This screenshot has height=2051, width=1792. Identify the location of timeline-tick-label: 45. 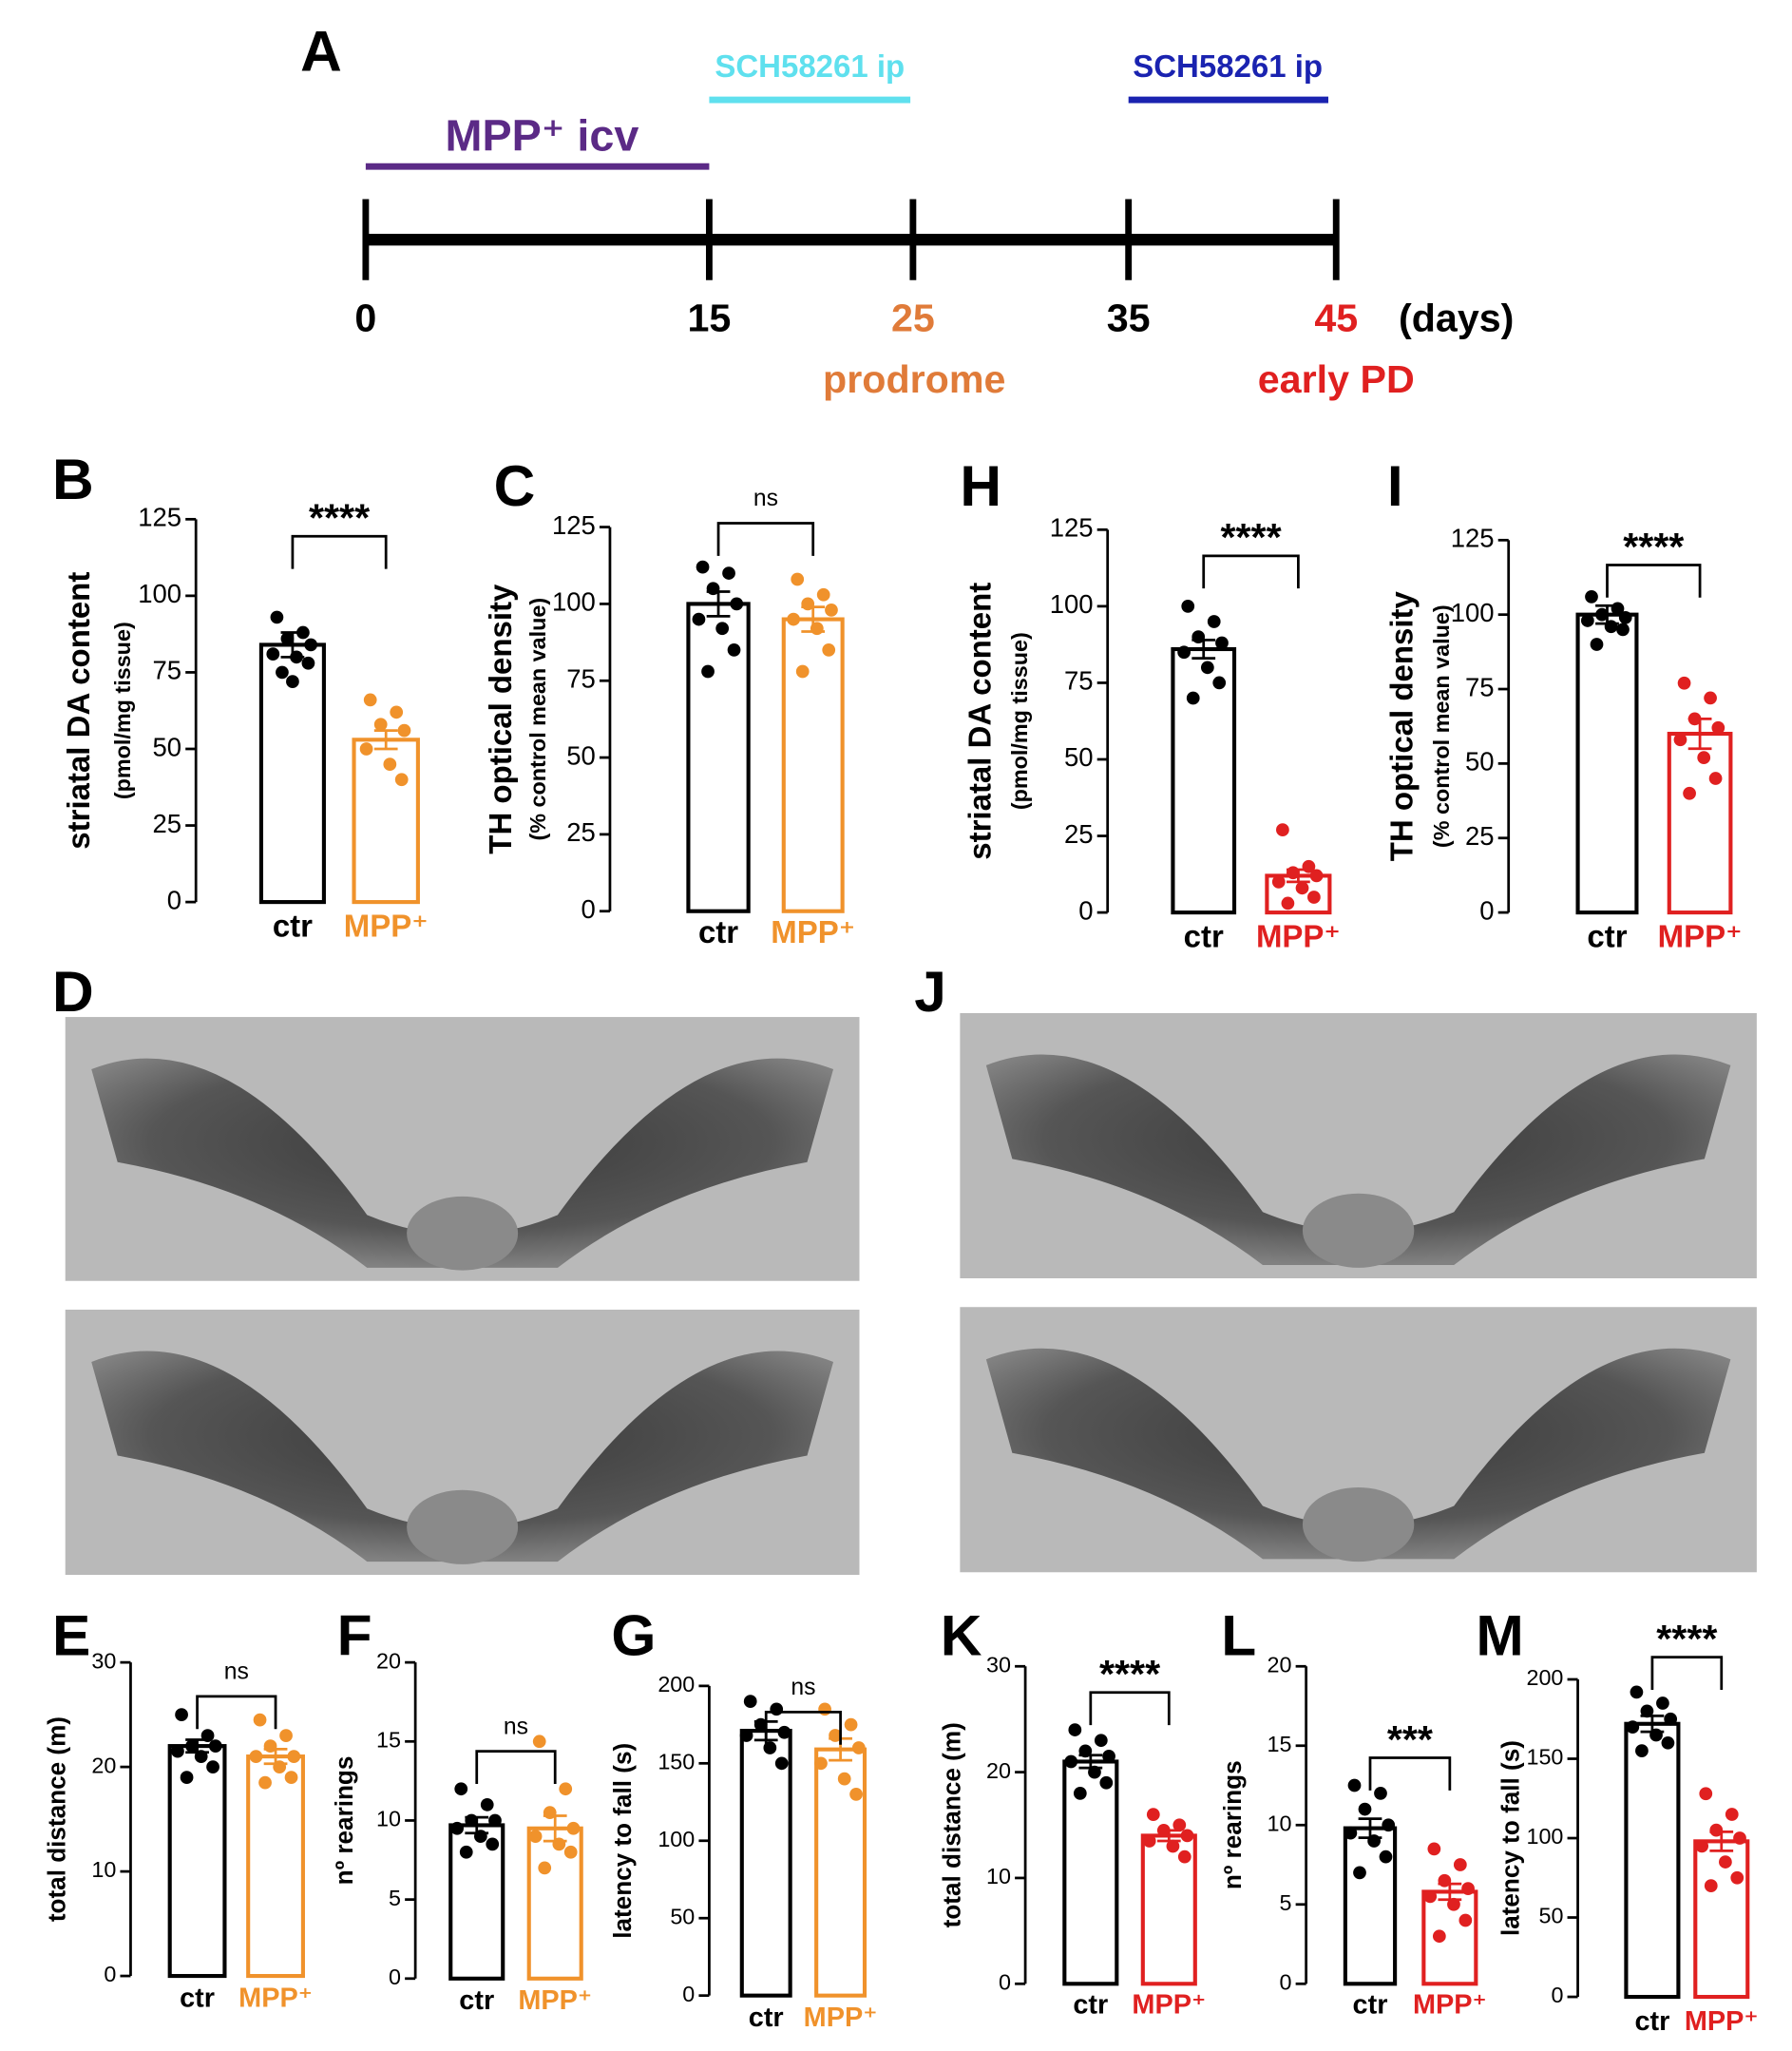
(1336, 317).